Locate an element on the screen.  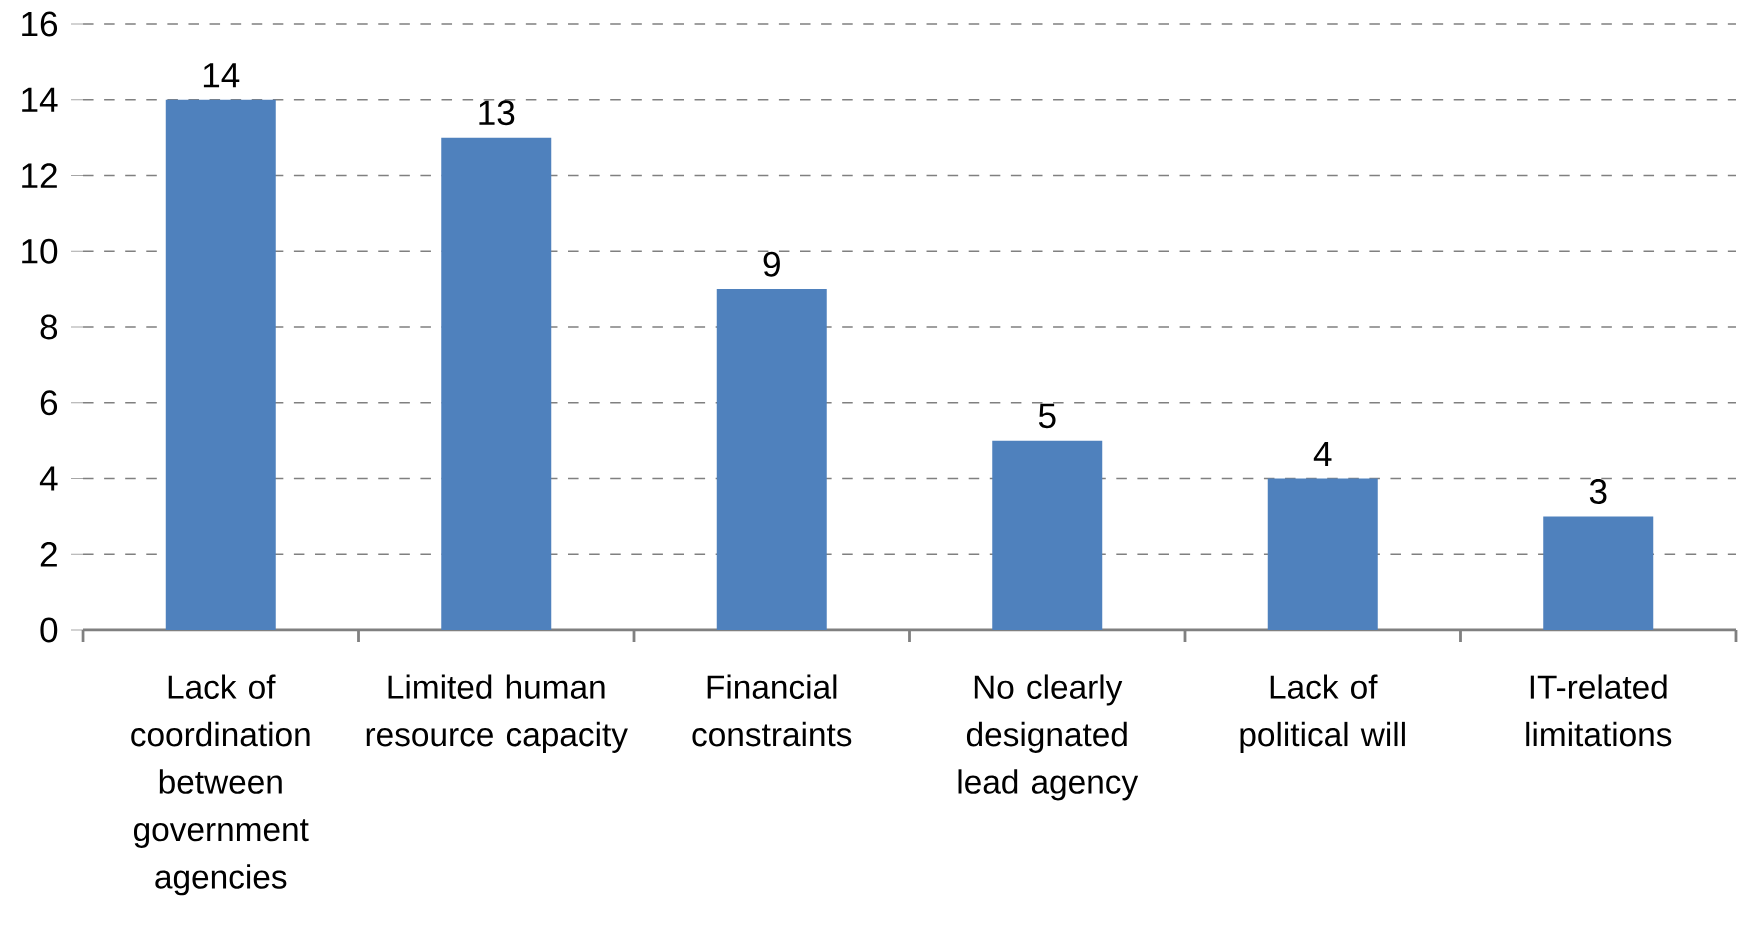
y-tick-label: 6 is located at coordinates (49, 403).